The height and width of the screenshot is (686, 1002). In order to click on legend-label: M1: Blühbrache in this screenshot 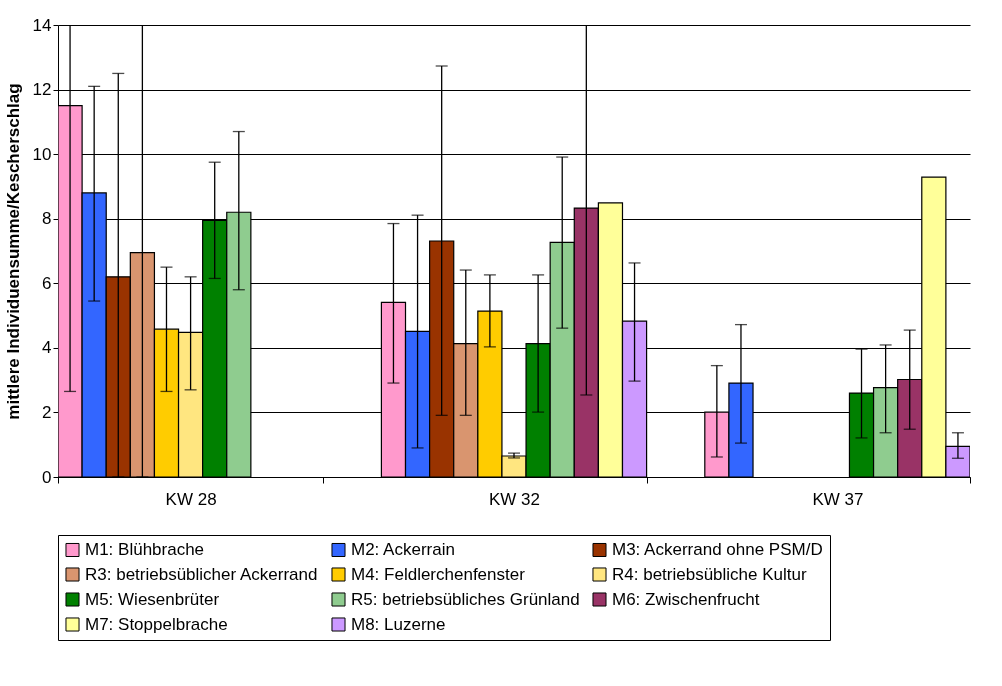, I will do `click(145, 549)`.